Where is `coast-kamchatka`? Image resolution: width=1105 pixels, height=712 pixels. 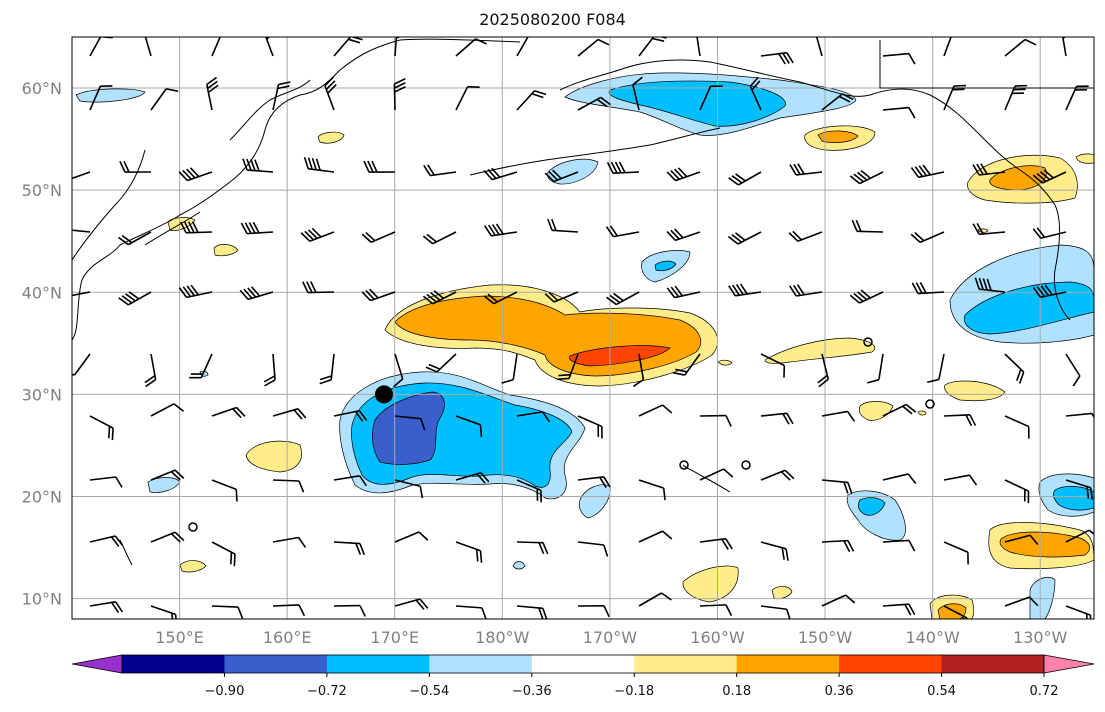
coast-kamchatka is located at coordinates (270, 110).